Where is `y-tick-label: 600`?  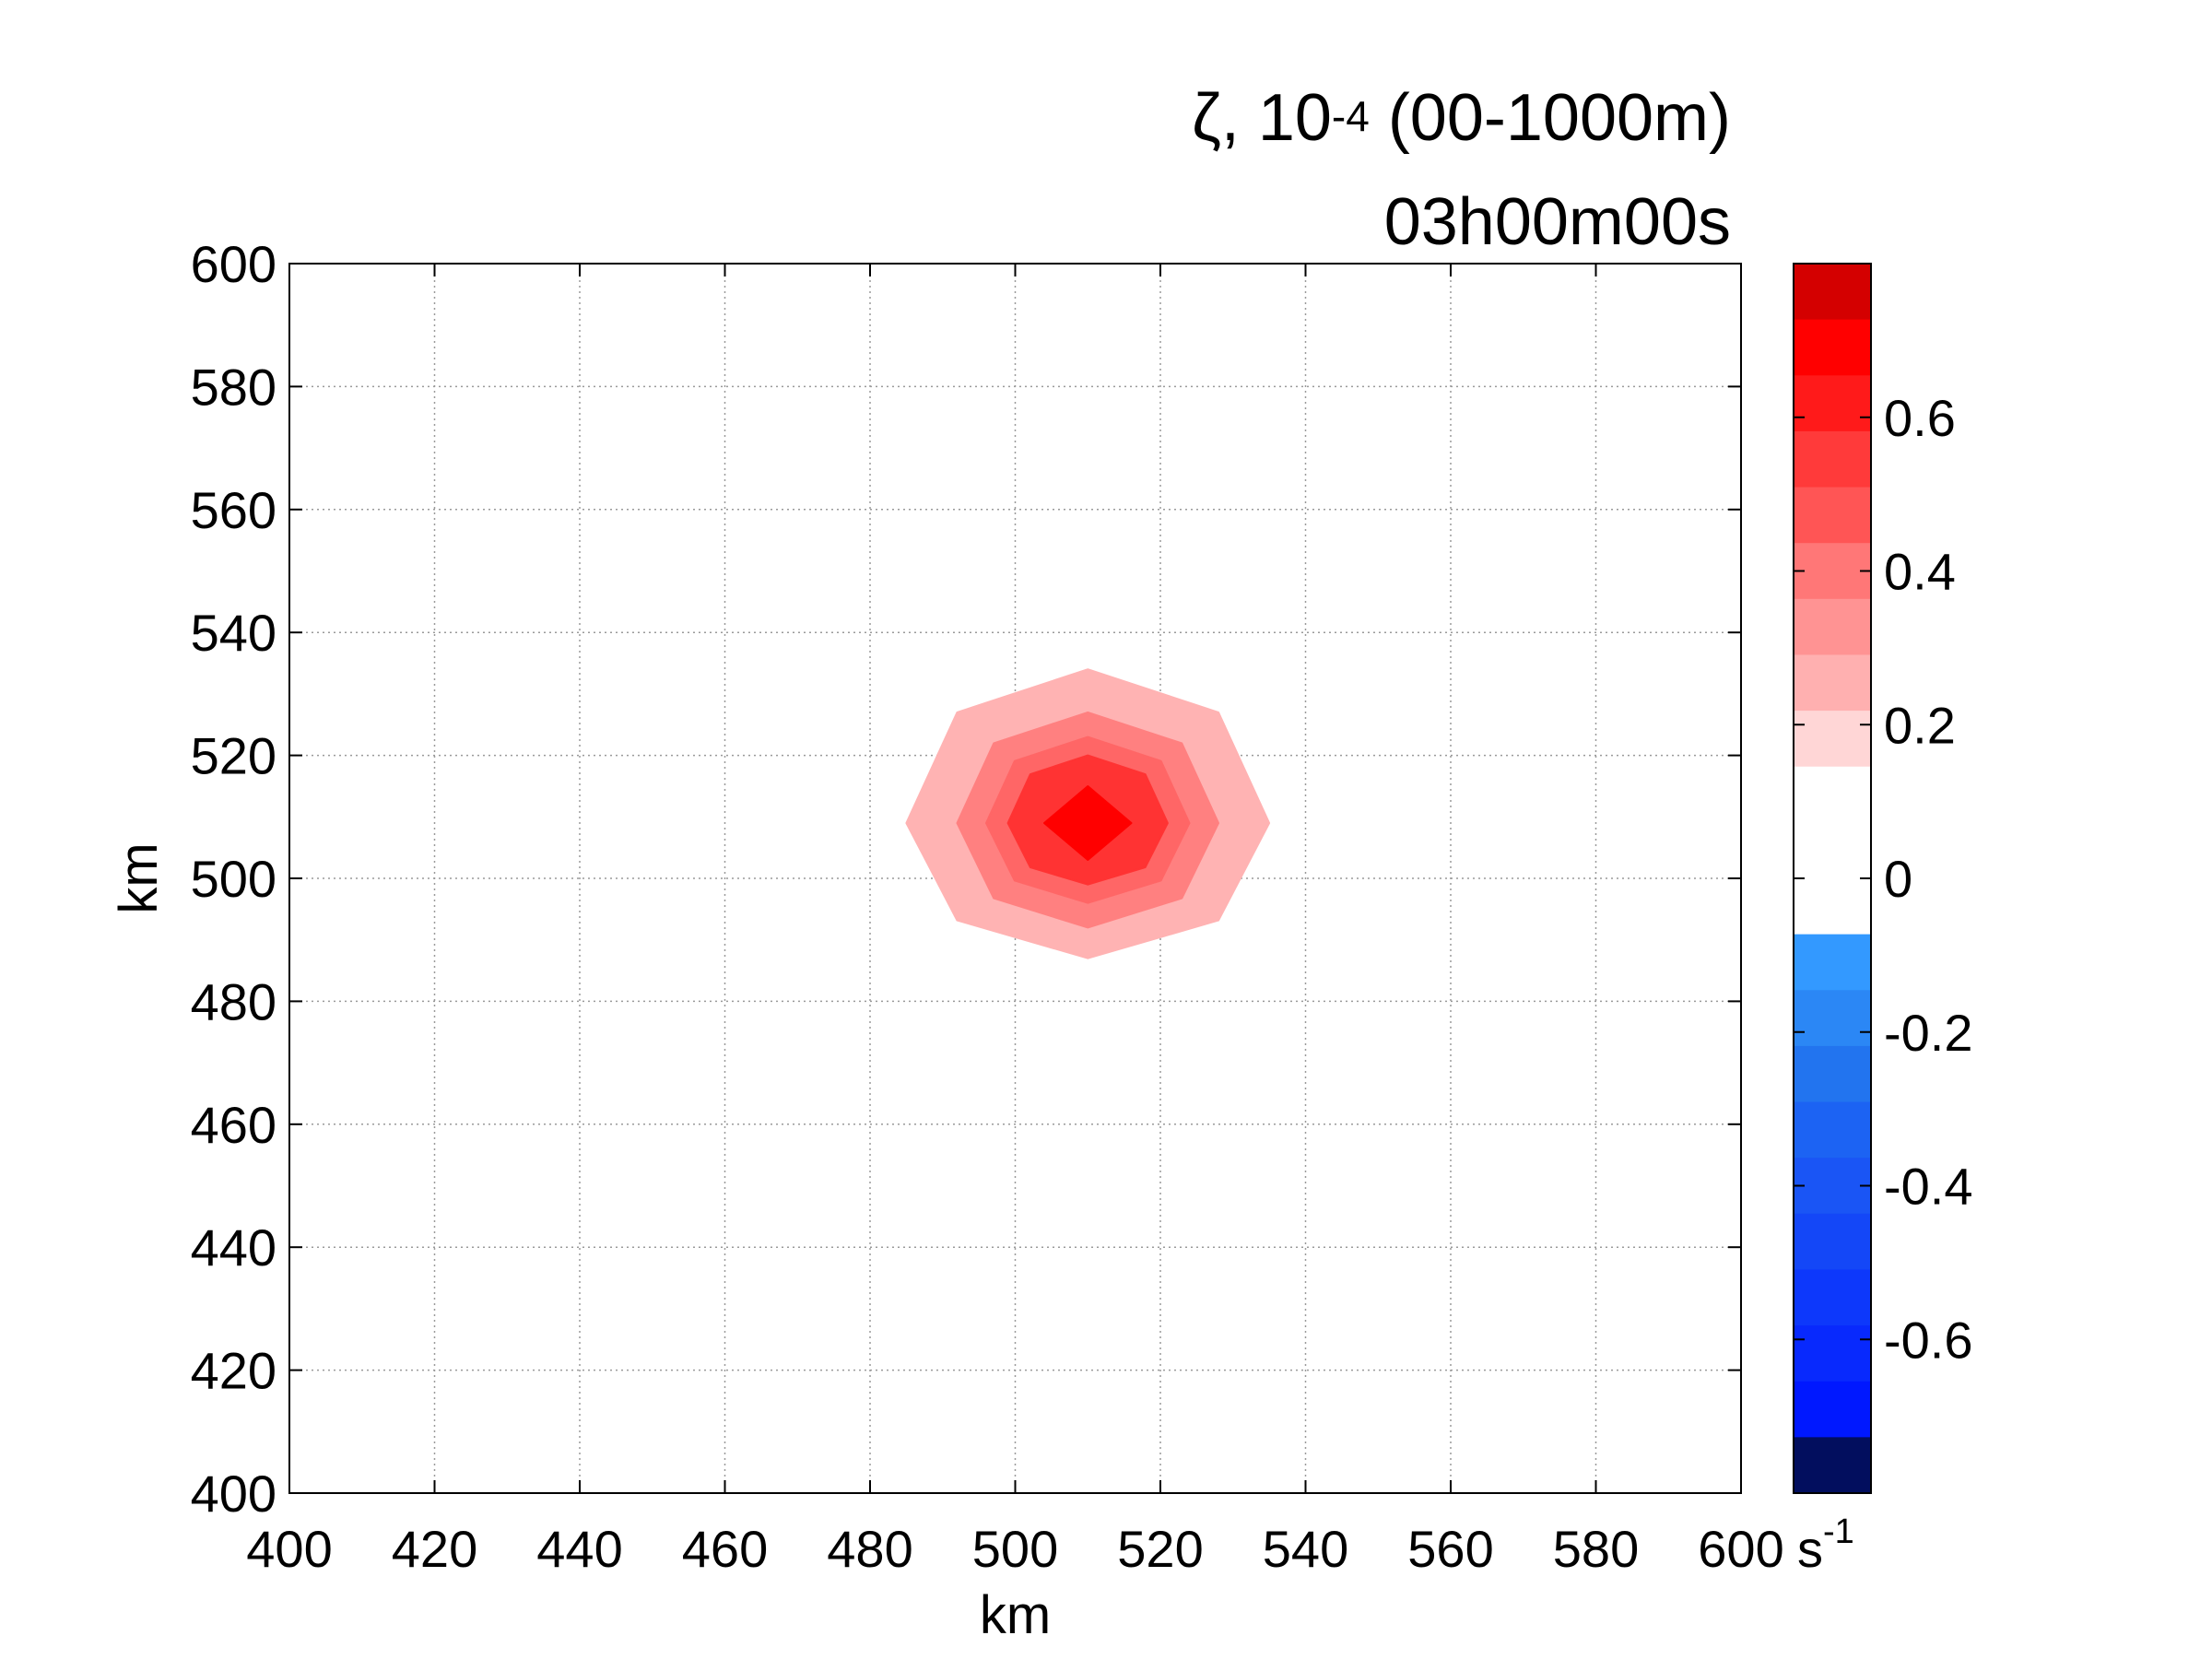 y-tick-label: 600 is located at coordinates (233, 264).